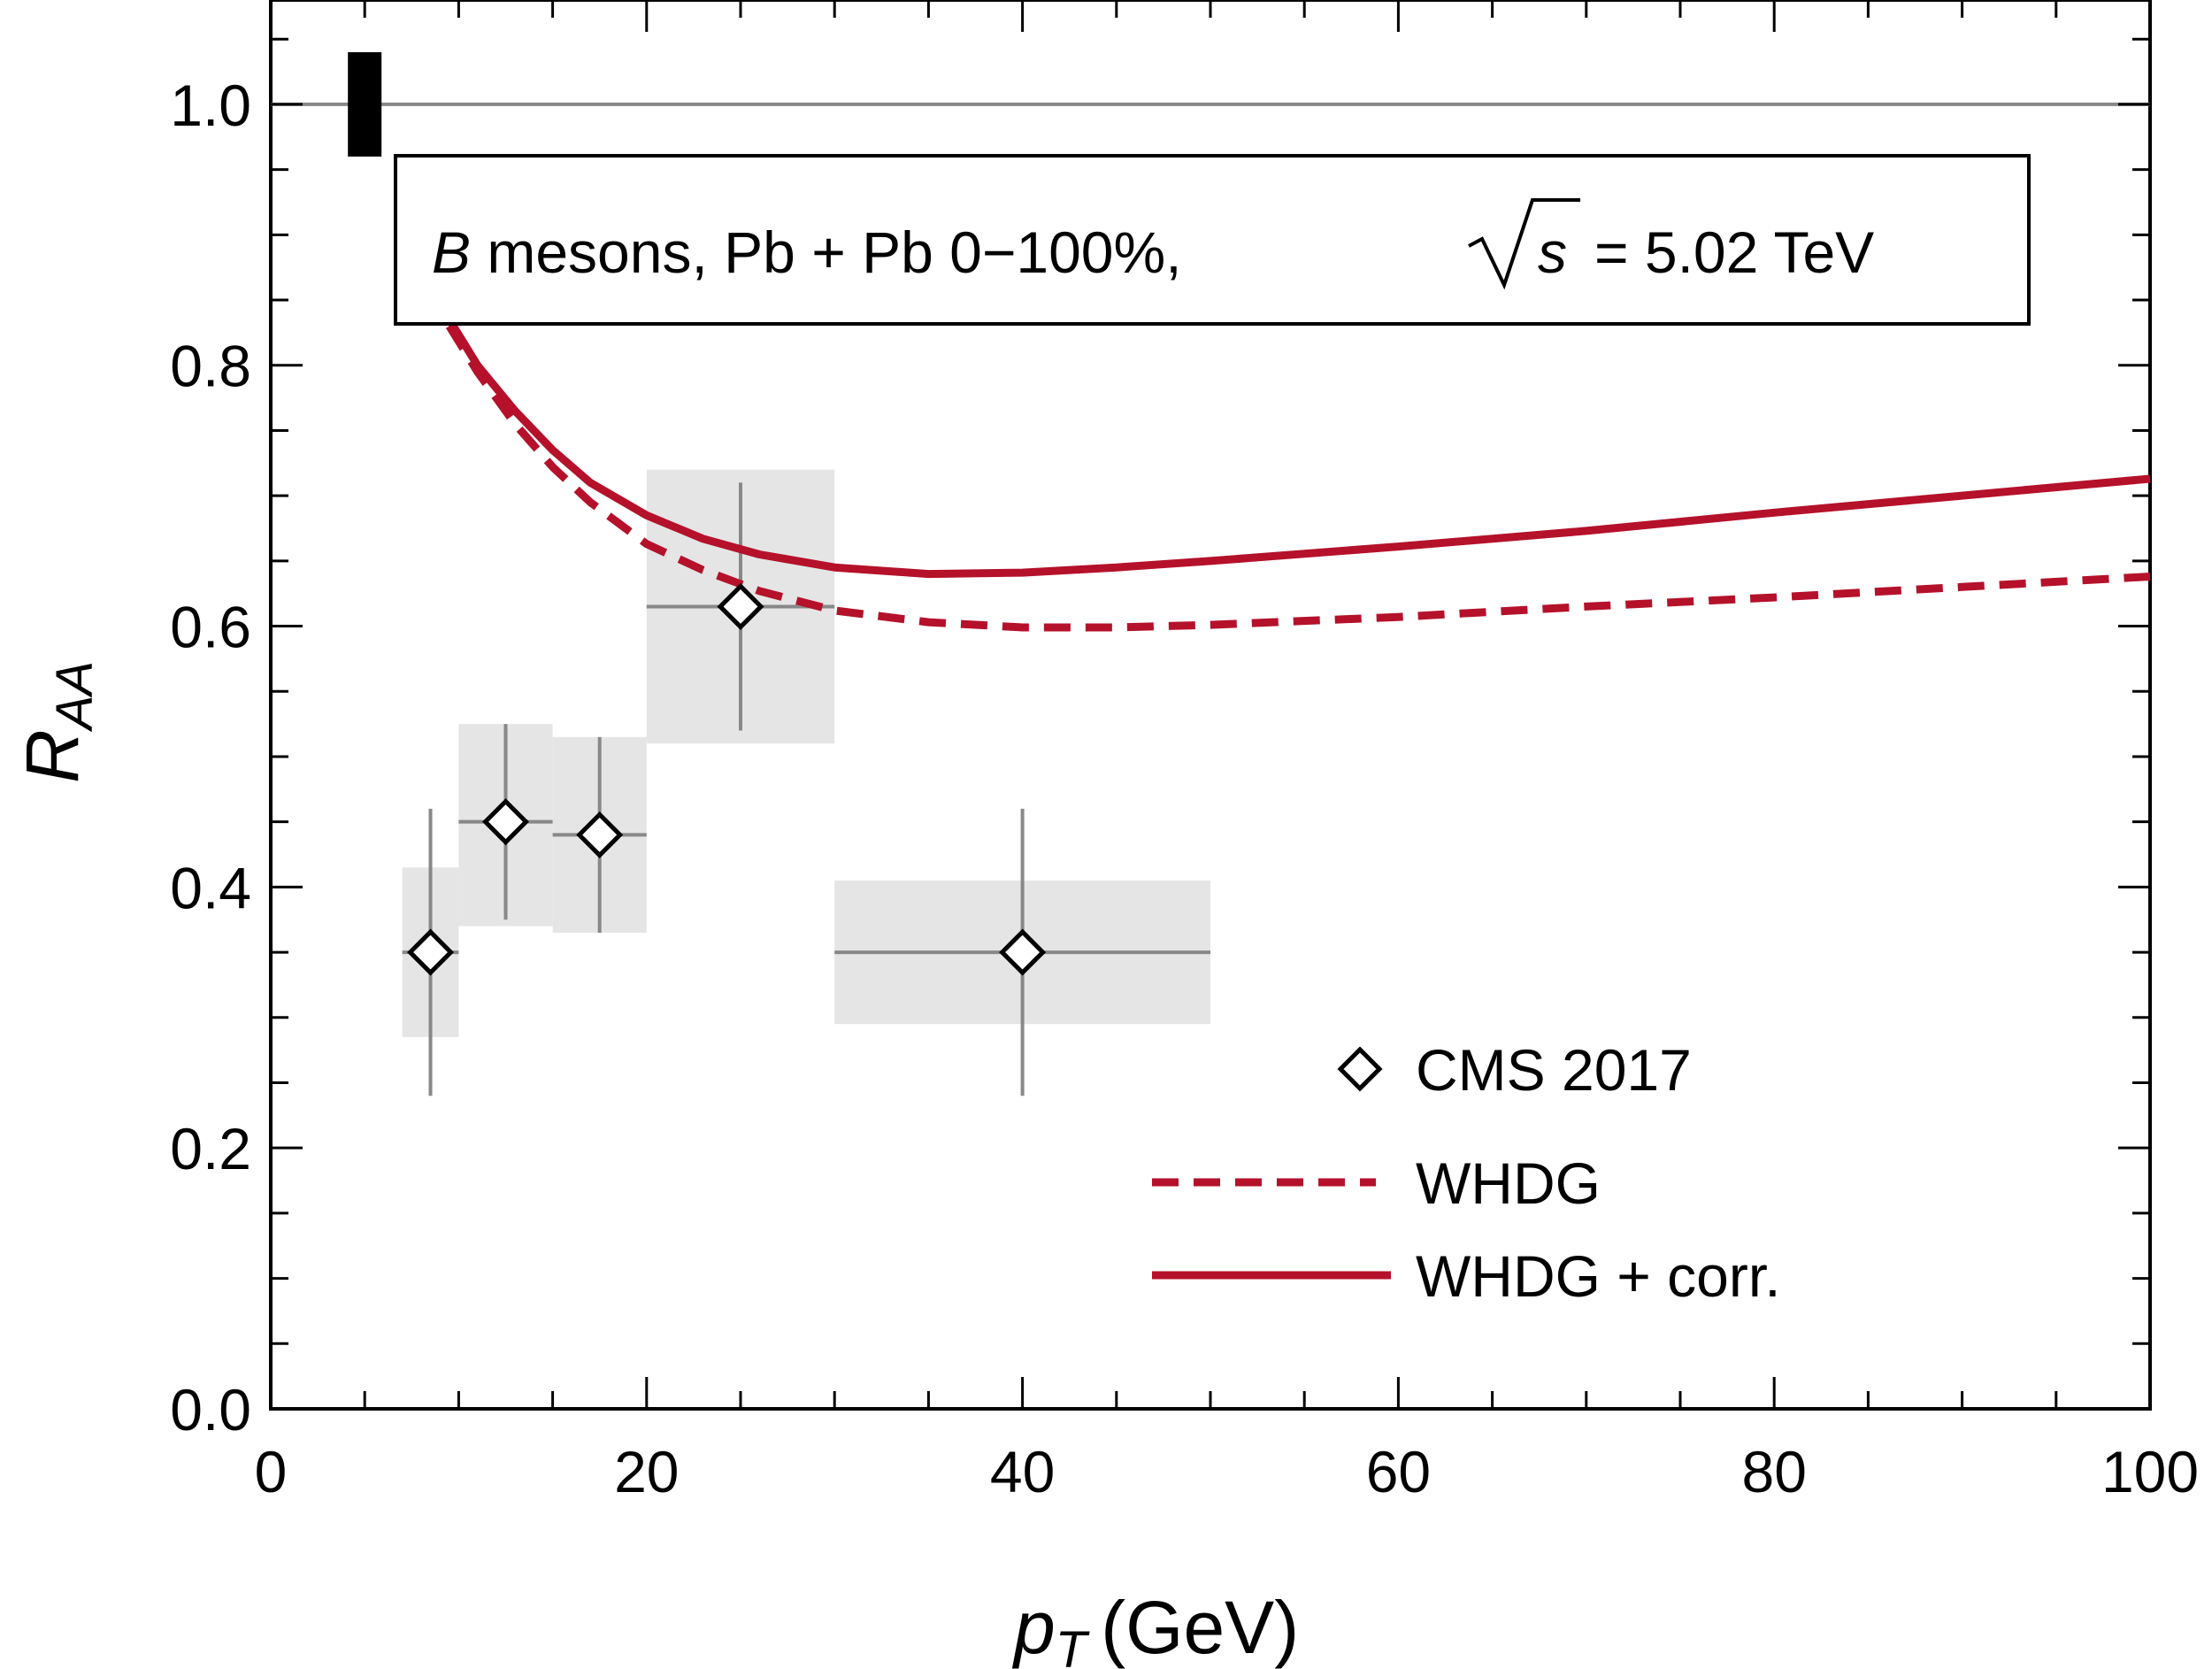  What do you see at coordinates (1524, 244) in the screenshot?
I see `sqrt-symbol` at bounding box center [1524, 244].